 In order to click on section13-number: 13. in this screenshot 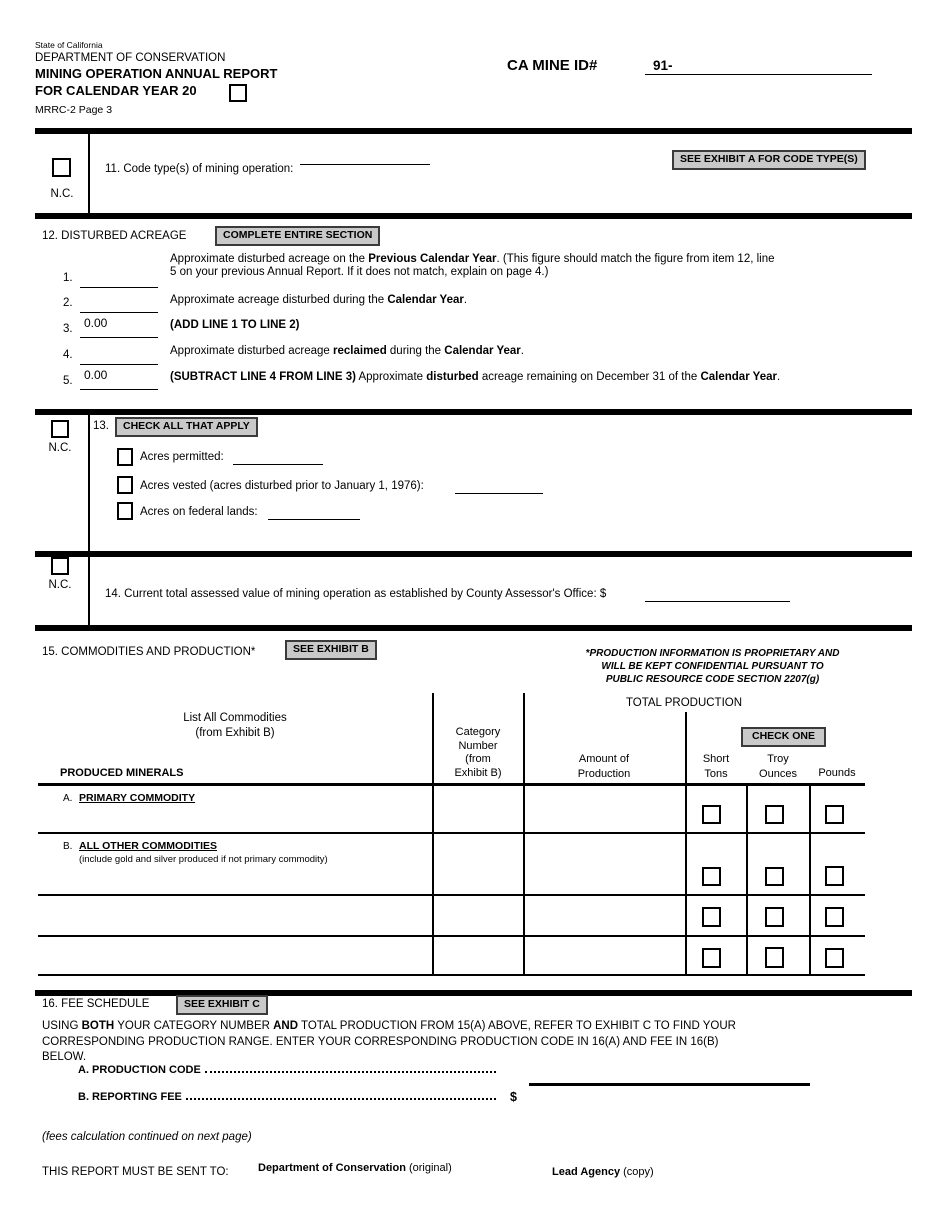, I will do `click(101, 426)`.